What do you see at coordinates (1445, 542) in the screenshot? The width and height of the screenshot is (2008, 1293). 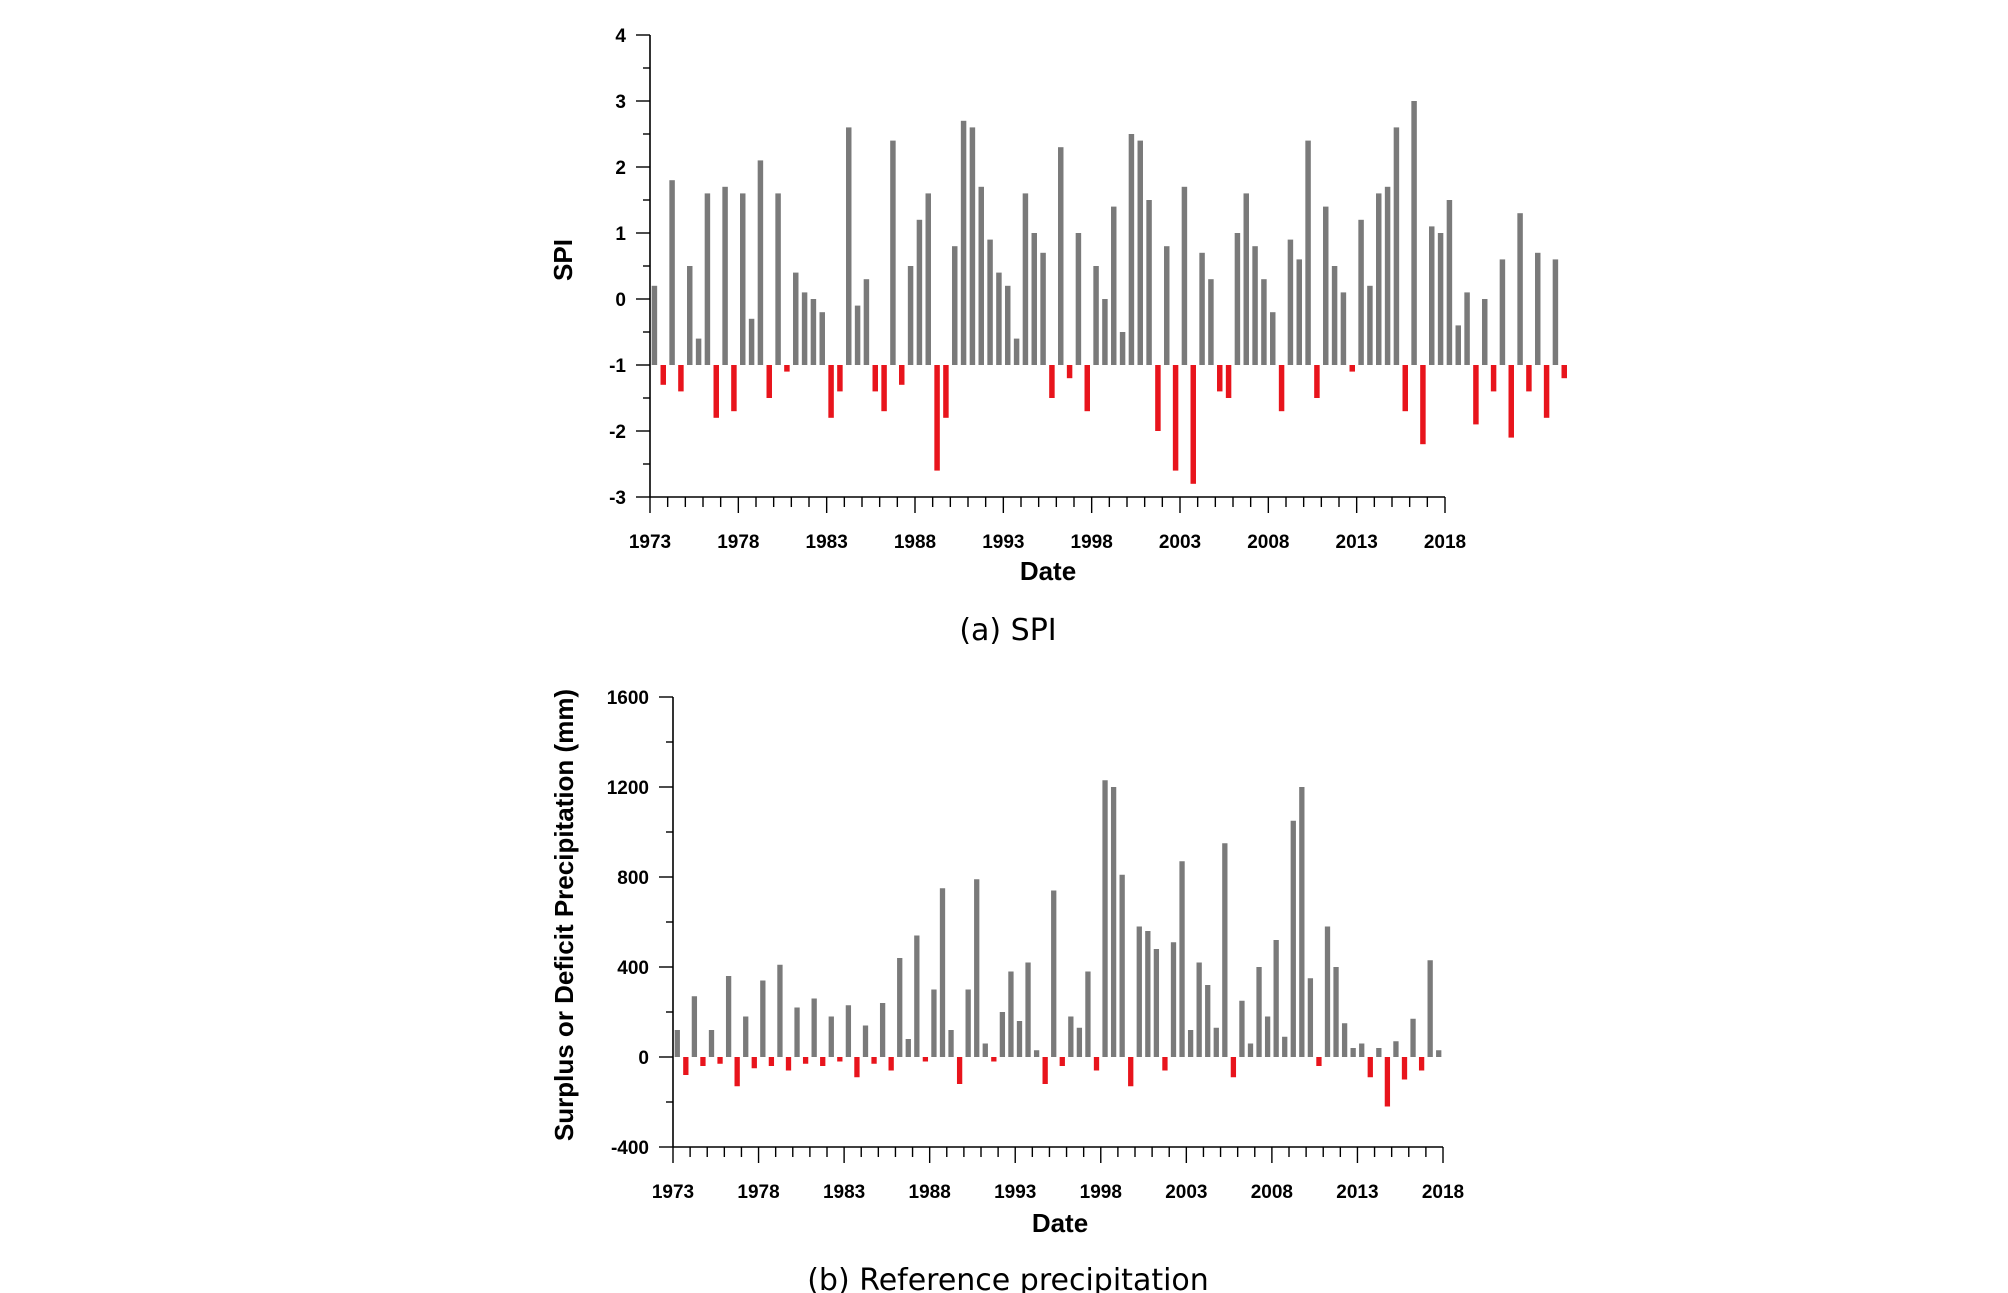 I see `spi-x-tick-label: 2018` at bounding box center [1445, 542].